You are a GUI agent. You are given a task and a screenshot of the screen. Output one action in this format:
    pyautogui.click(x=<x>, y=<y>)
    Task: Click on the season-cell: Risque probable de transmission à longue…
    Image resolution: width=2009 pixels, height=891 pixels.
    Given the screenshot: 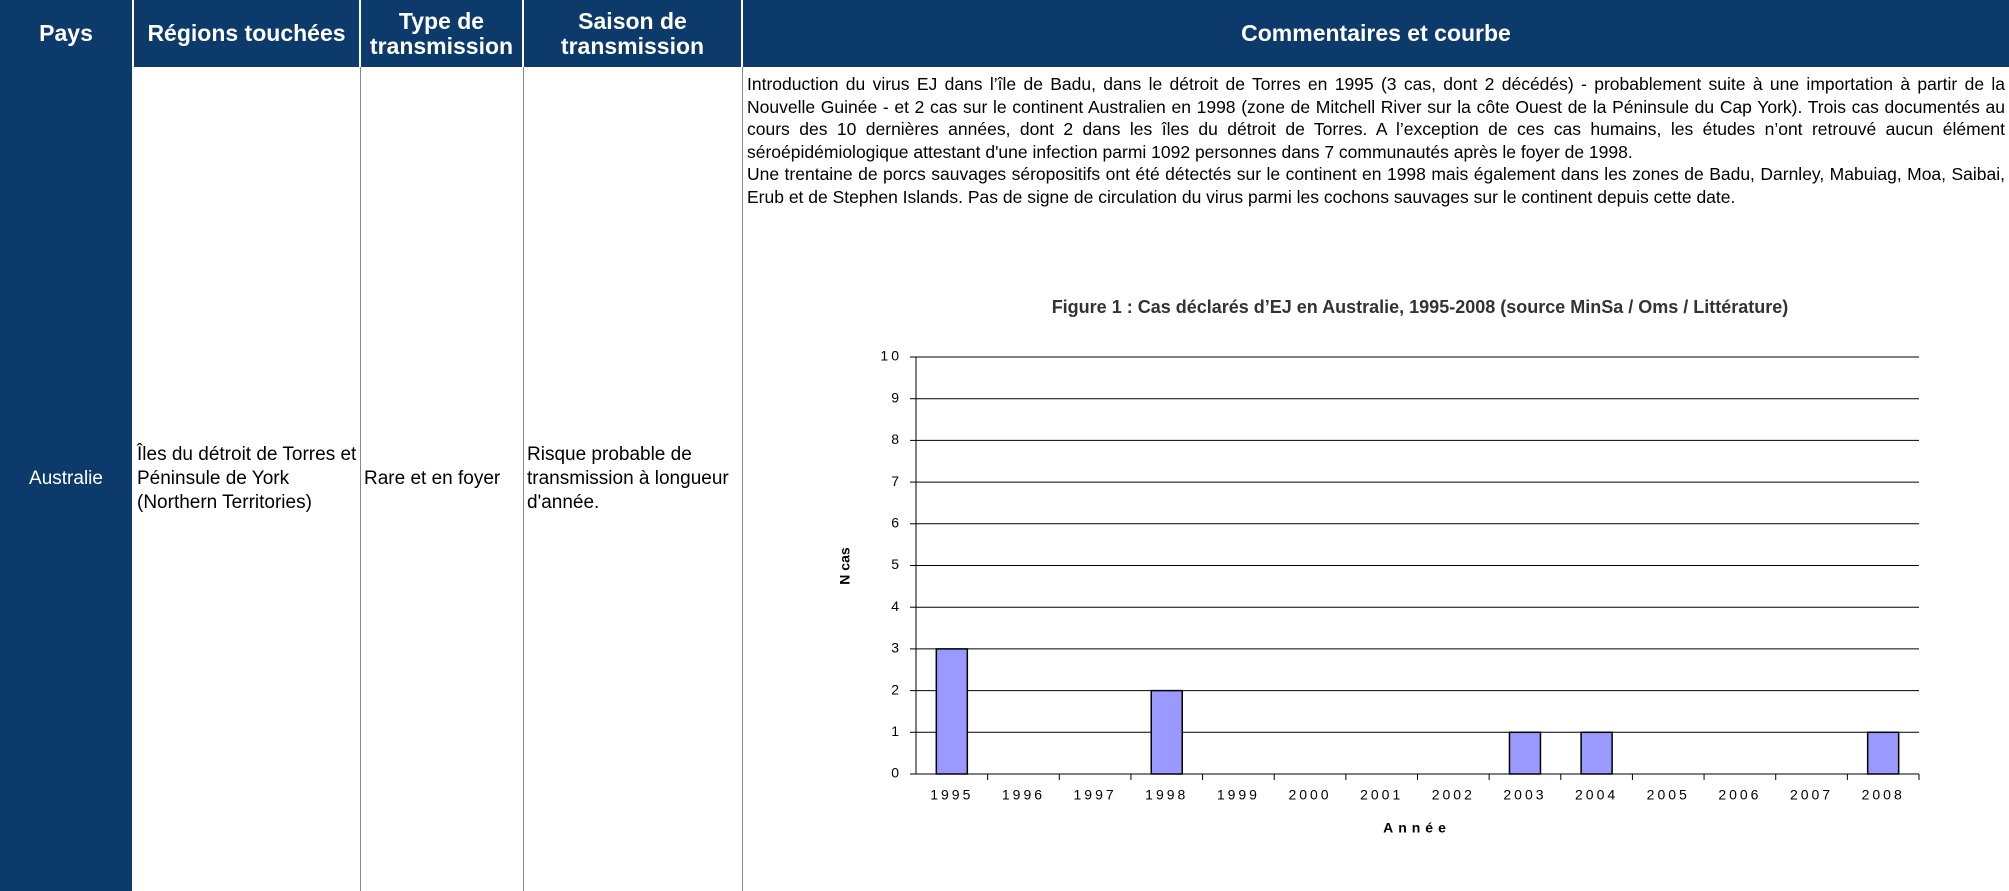 What is the action you would take?
    pyautogui.click(x=633, y=479)
    